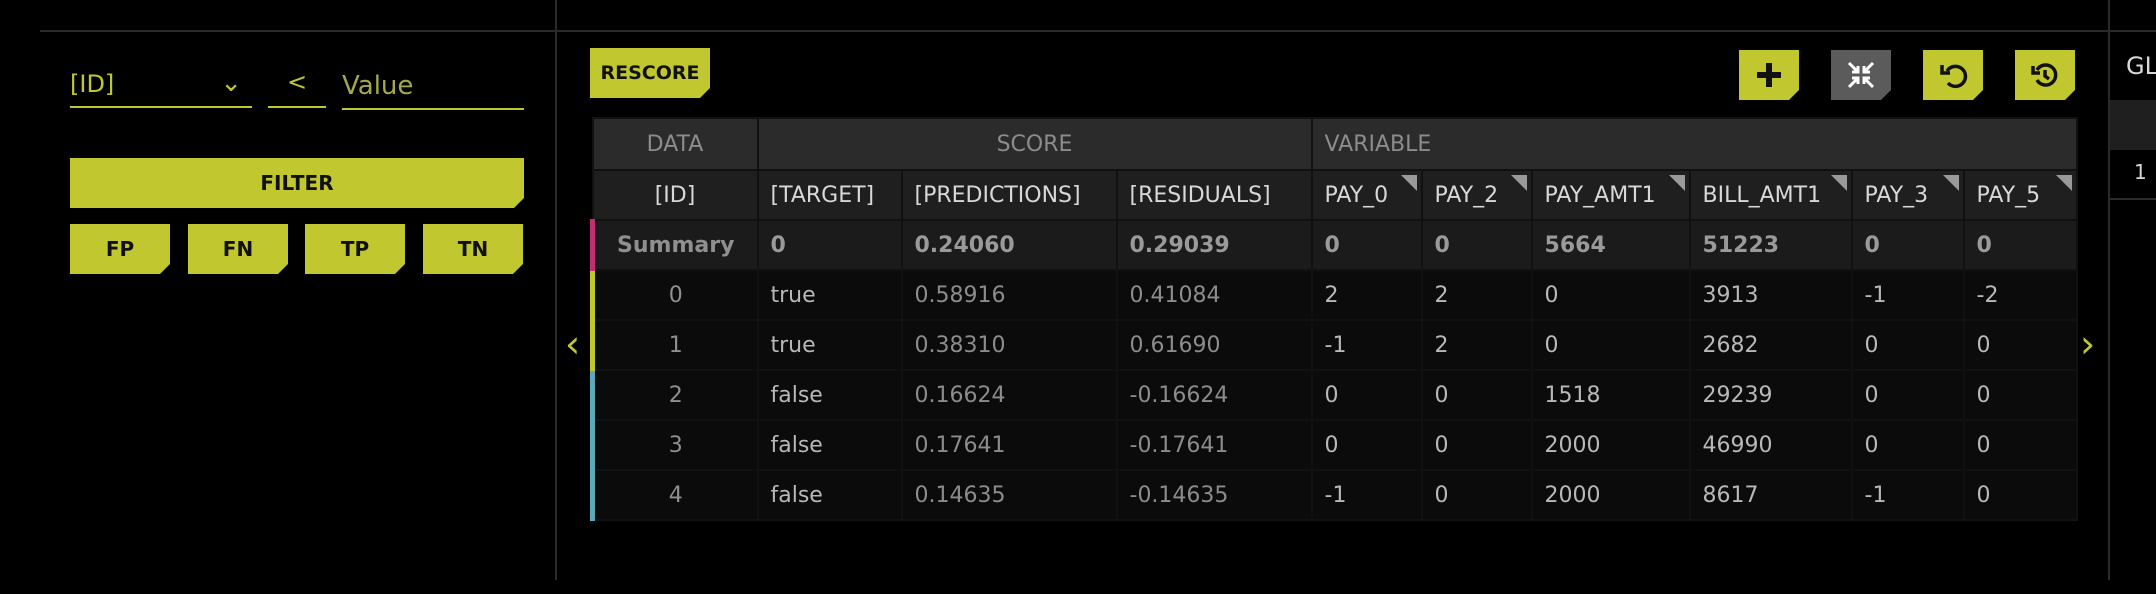 The image size is (2156, 594). I want to click on right-panel-band, so click(2133, 125).